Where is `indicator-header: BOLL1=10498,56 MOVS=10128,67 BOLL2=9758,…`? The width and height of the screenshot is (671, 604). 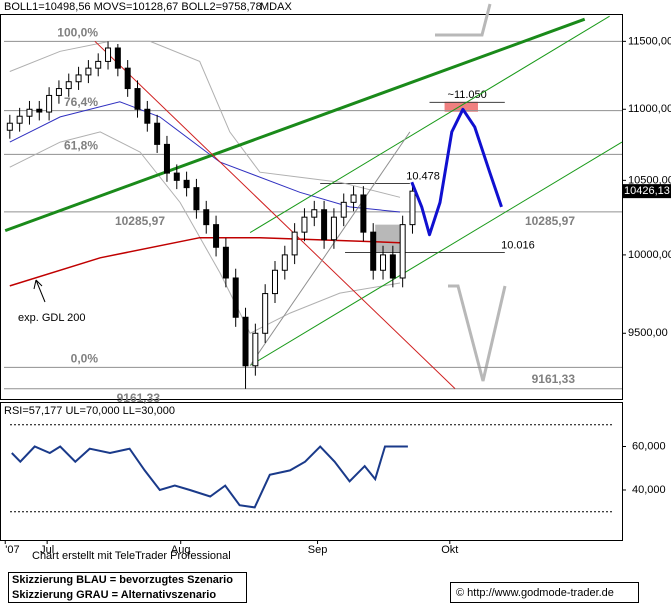 indicator-header: BOLL1=10498,56 MOVS=10128,67 BOLL2=9758,… is located at coordinates (133, 7).